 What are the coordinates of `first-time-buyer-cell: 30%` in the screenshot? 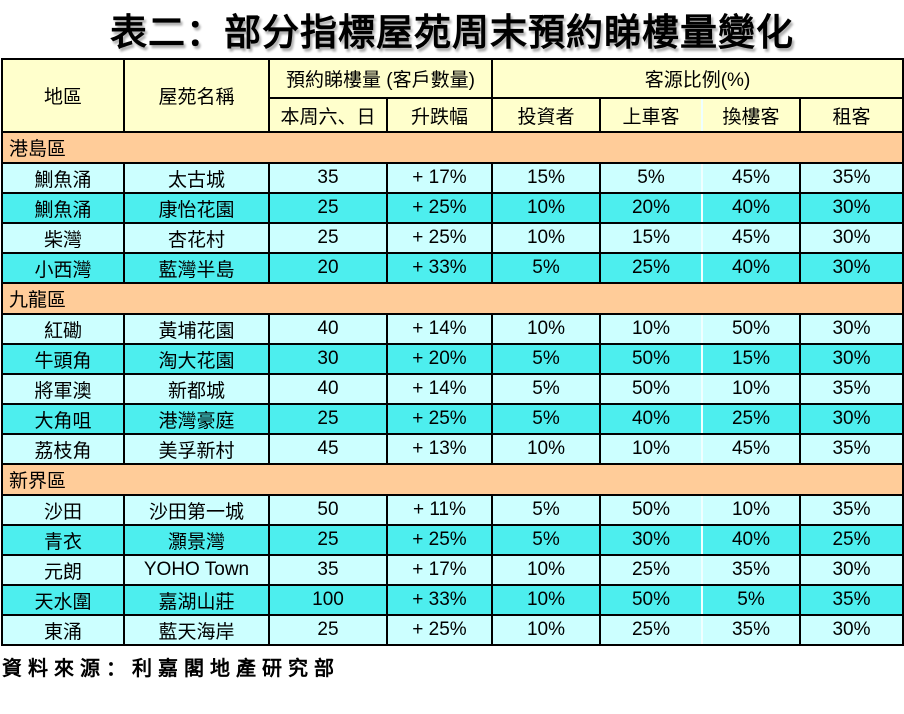 It's located at (651, 540).